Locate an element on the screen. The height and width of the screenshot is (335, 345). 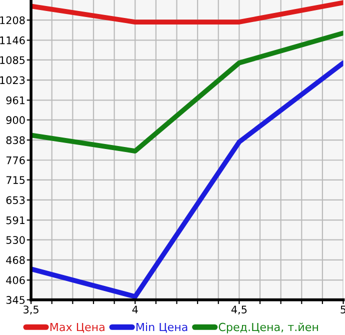
y-tick-label: 776 is located at coordinates (15, 160).